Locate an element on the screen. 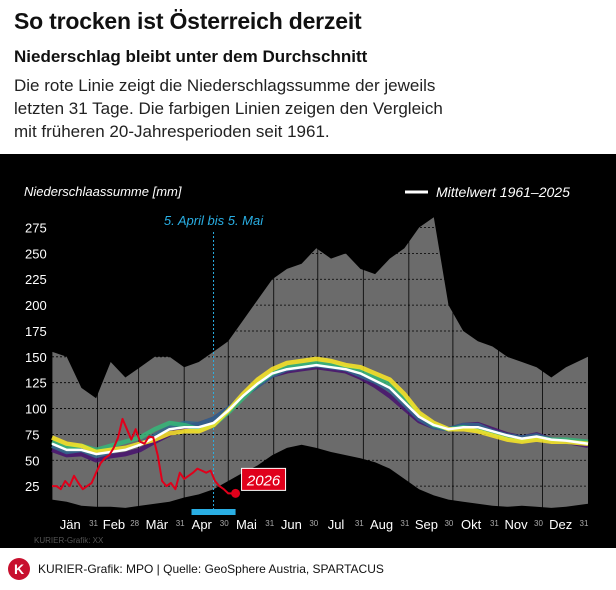  month-label: Aug is located at coordinates (381, 524).